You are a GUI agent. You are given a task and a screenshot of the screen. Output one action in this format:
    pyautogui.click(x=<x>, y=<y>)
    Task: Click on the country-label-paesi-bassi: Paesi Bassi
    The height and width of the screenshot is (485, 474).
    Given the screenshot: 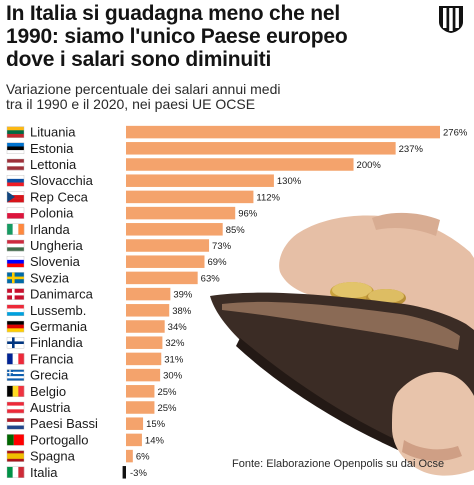 What is the action you would take?
    pyautogui.click(x=64, y=423)
    